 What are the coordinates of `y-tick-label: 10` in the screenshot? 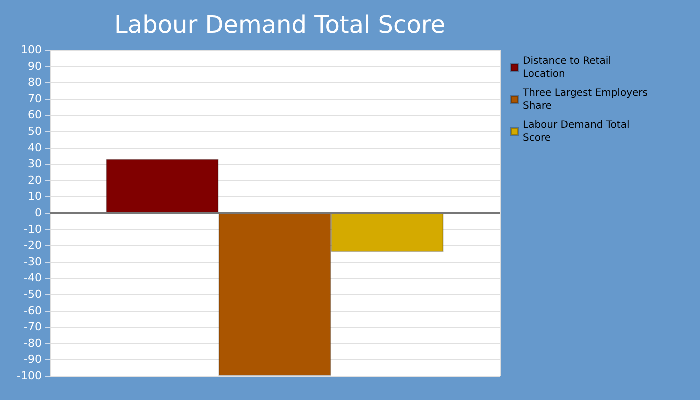 It's located at (35, 197).